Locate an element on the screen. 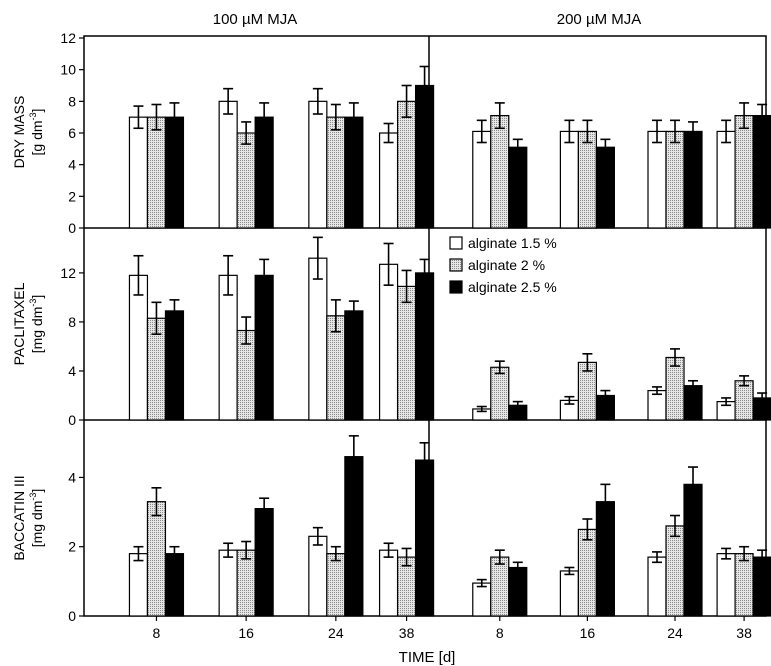 This screenshot has height=666, width=771. y-axis-title-paclitaxel: PACLITAXEL is located at coordinates (19, 323).